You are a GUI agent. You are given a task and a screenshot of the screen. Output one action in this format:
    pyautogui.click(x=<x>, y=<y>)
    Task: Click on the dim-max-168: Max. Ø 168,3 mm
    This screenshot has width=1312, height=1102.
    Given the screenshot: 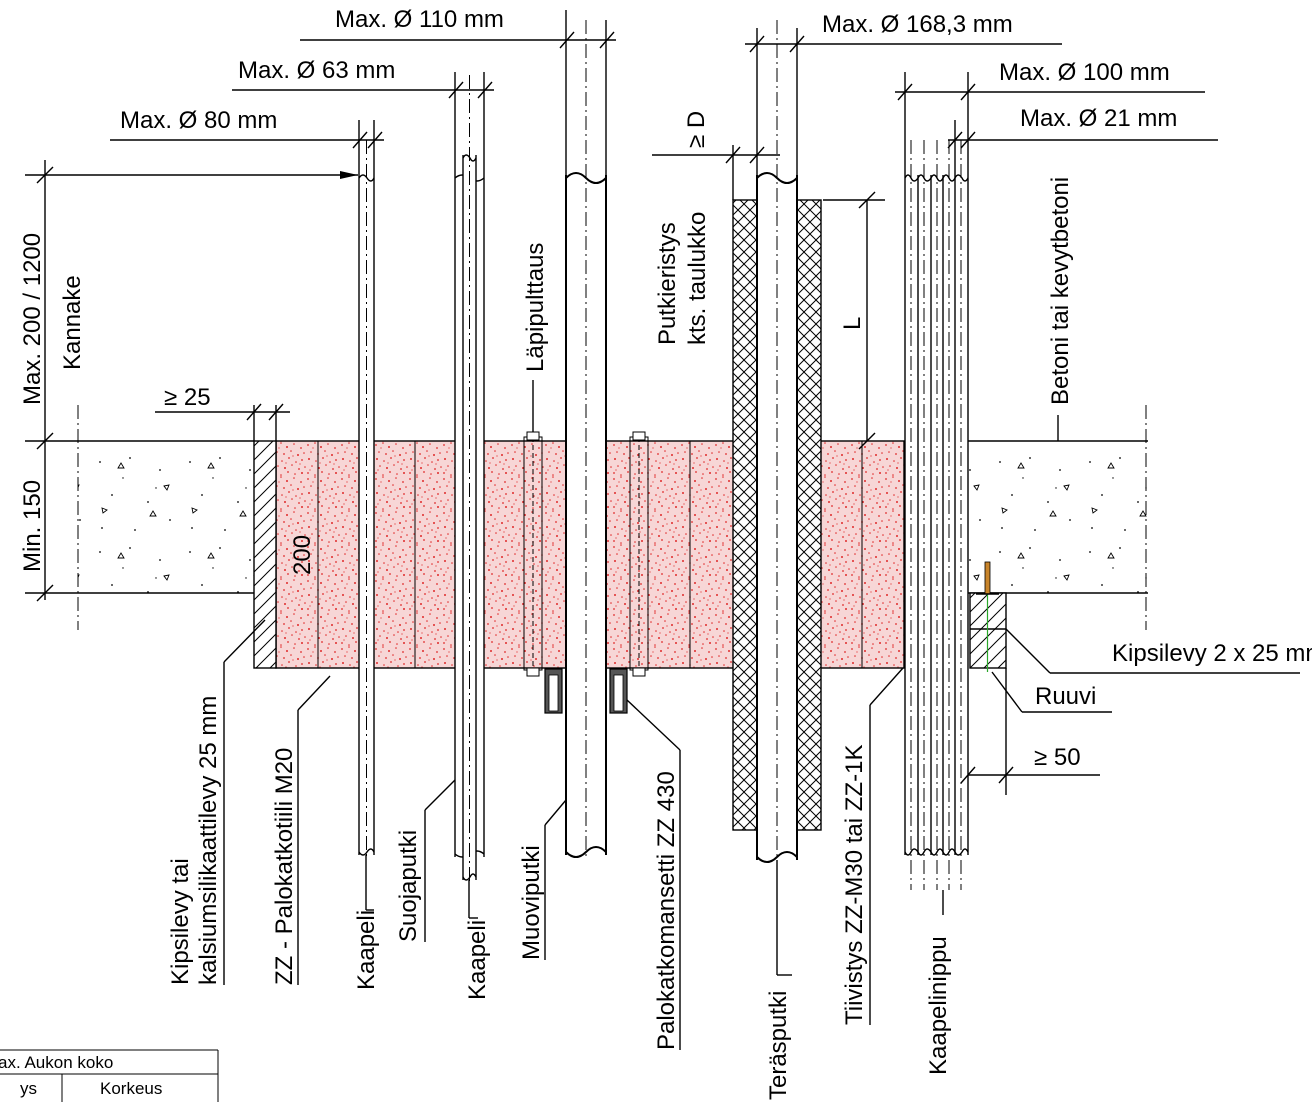 What is the action you would take?
    pyautogui.click(x=917, y=24)
    